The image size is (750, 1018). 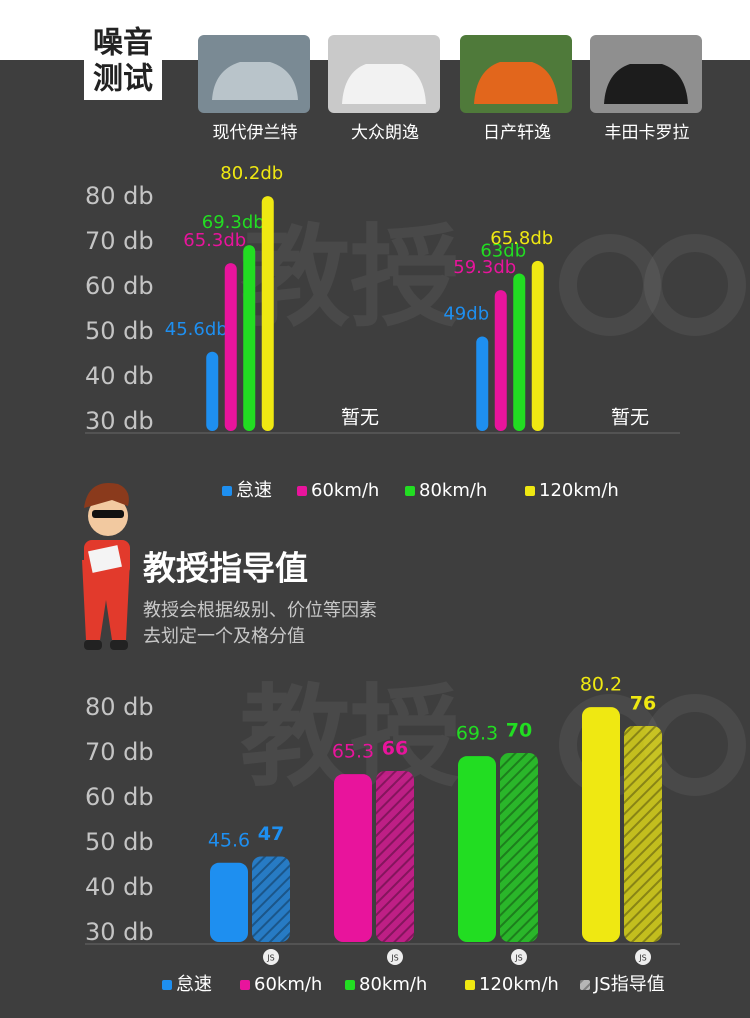 I want to click on guide-value-label: 70, so click(x=519, y=731).